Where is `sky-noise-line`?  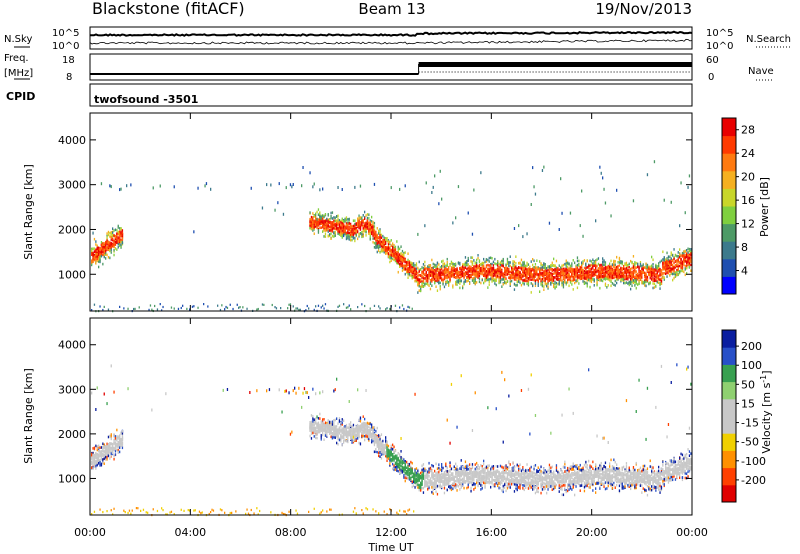
sky-noise-line is located at coordinates (391, 33).